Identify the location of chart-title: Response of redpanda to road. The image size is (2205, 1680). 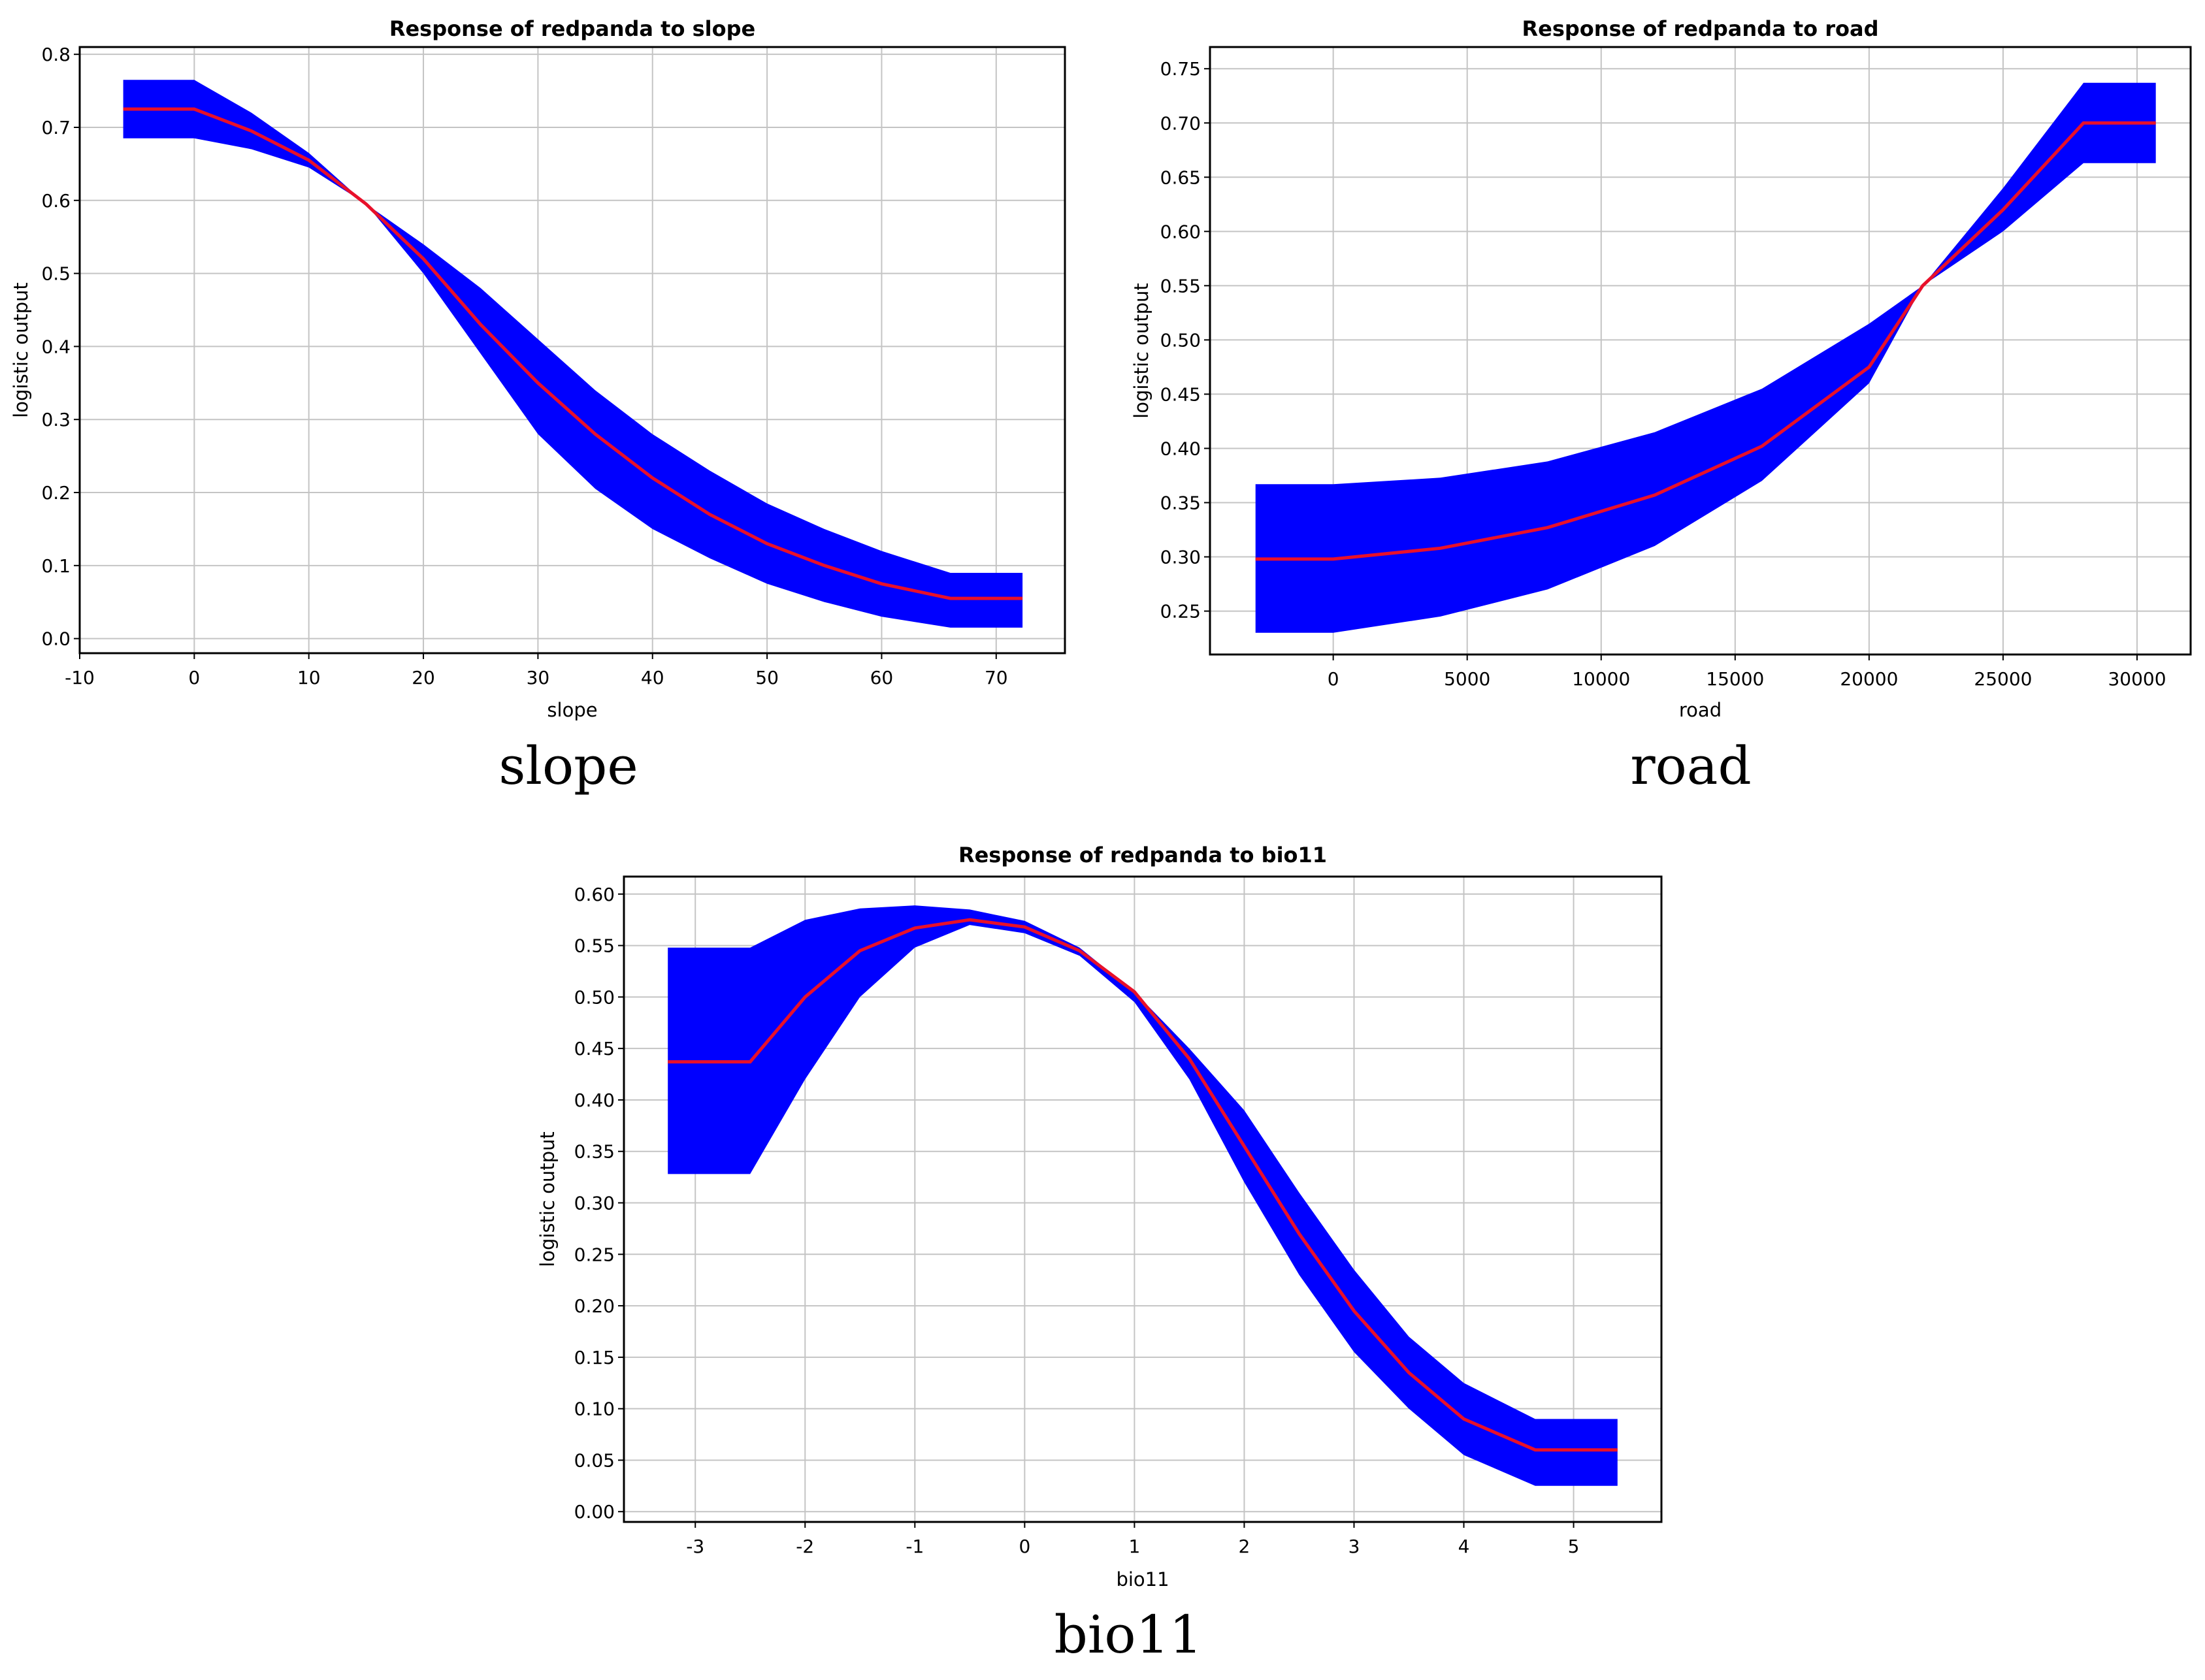
(1700, 28).